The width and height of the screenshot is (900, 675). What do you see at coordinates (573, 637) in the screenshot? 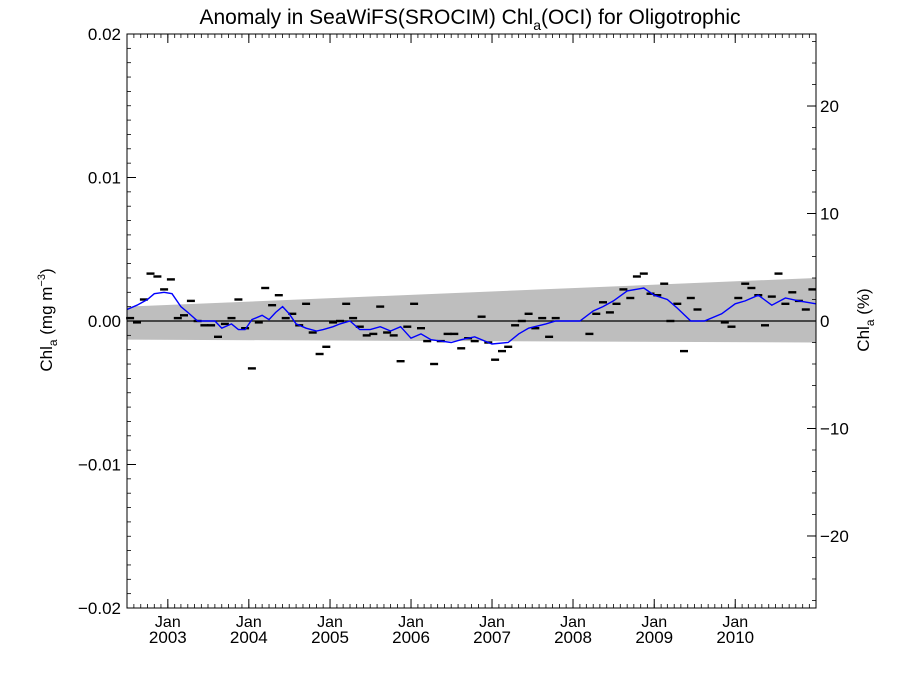
I see `x-tick-year-label: 2008` at bounding box center [573, 637].